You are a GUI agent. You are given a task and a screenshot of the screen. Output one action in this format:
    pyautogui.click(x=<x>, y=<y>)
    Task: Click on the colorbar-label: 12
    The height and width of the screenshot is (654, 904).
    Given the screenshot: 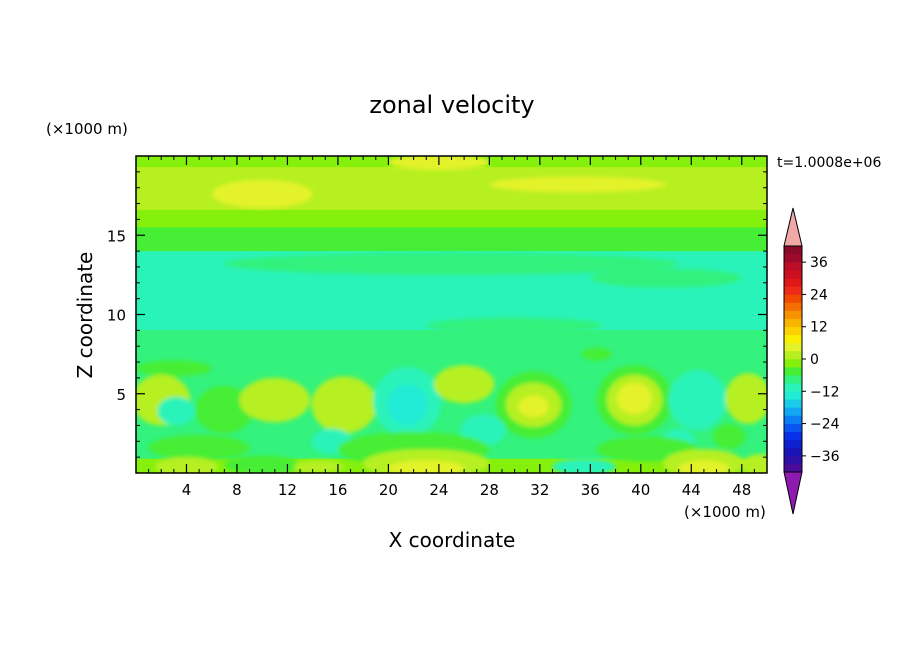 What is the action you would take?
    pyautogui.click(x=819, y=328)
    